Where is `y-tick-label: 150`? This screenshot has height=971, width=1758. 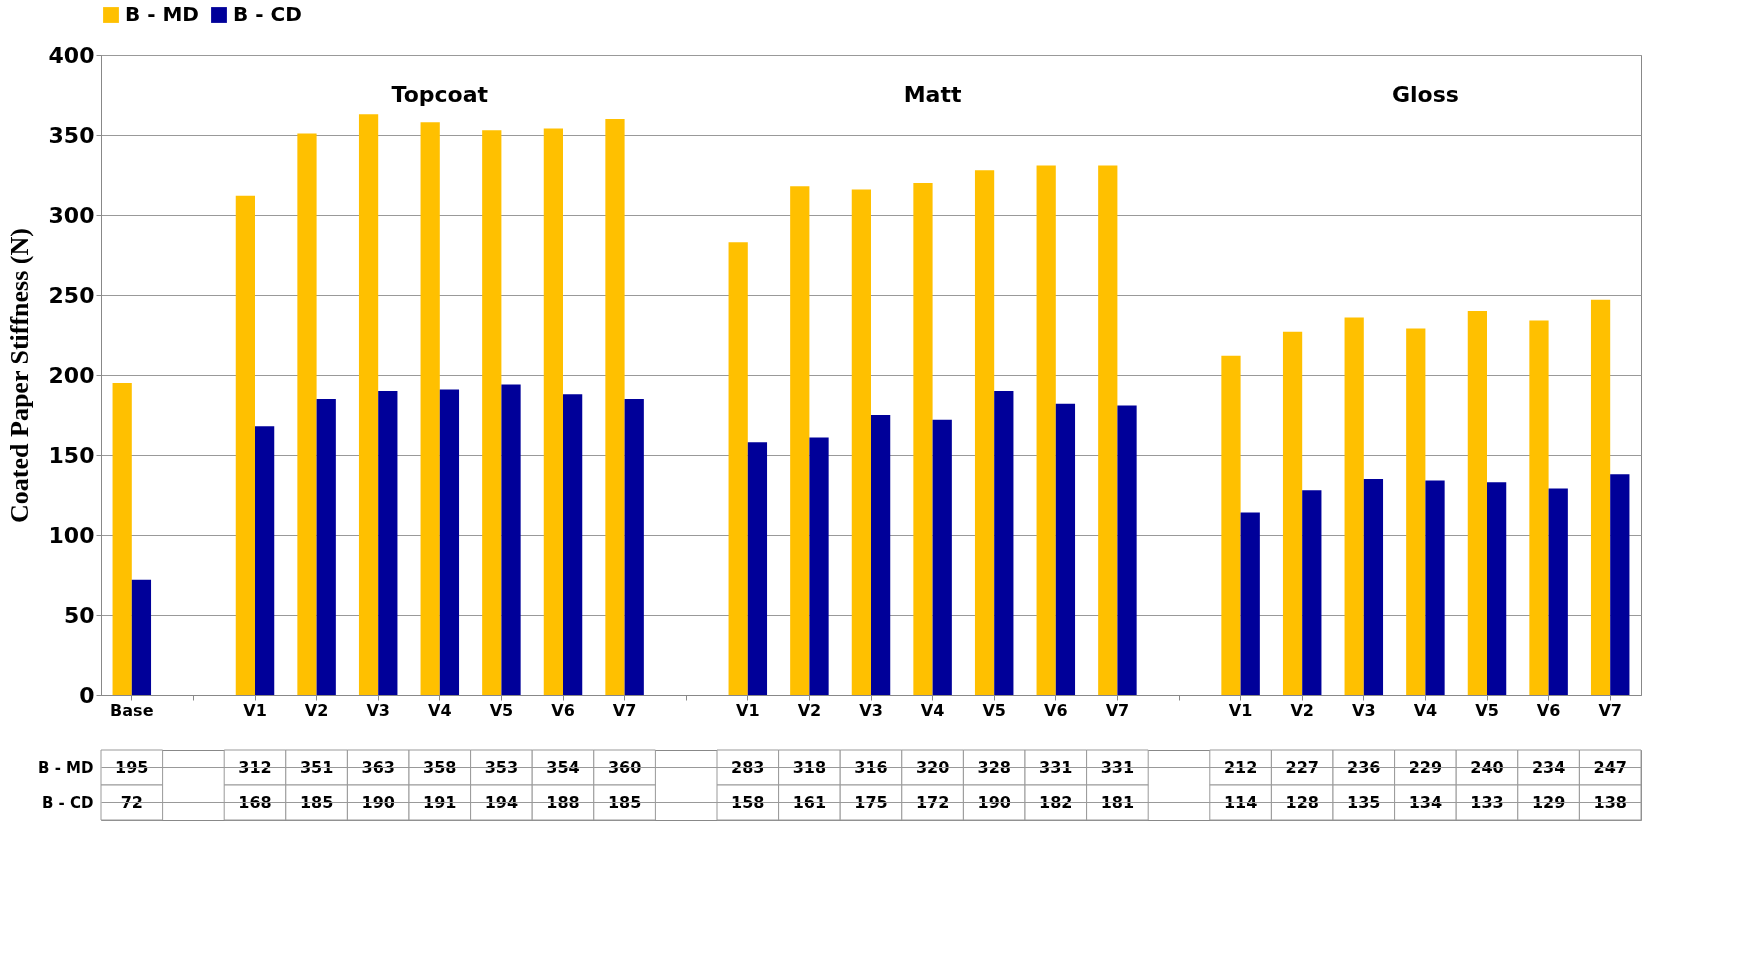
y-tick-label: 150 is located at coordinates (71, 455).